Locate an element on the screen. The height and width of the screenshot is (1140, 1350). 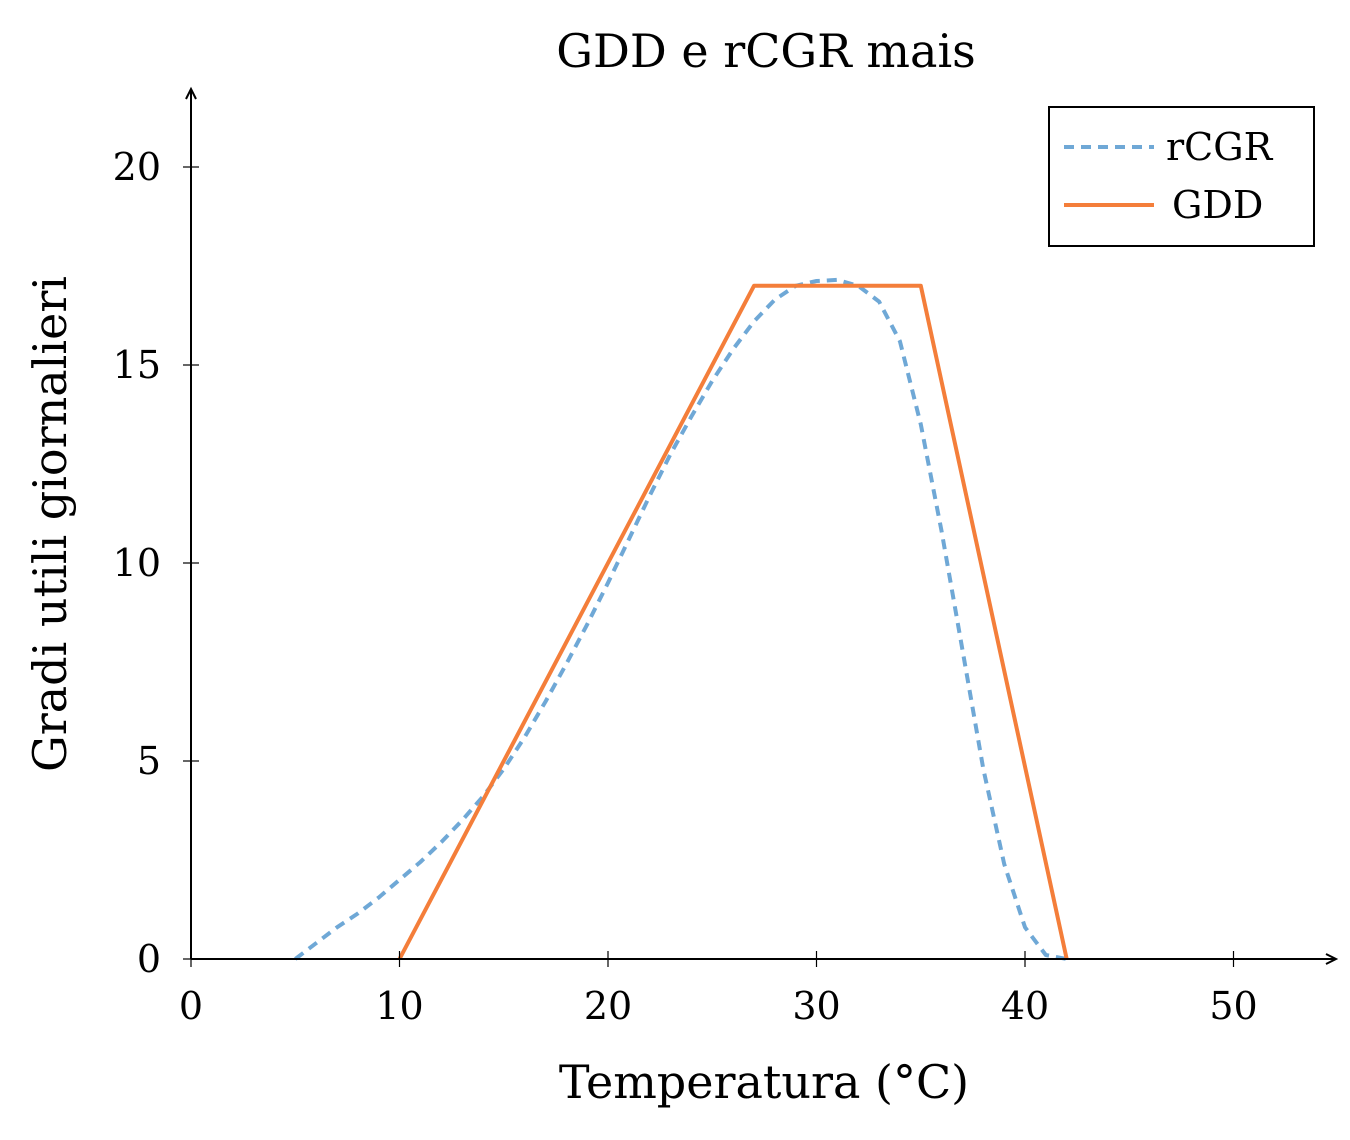
y-tick-label-20: 20 is located at coordinates (137, 167).